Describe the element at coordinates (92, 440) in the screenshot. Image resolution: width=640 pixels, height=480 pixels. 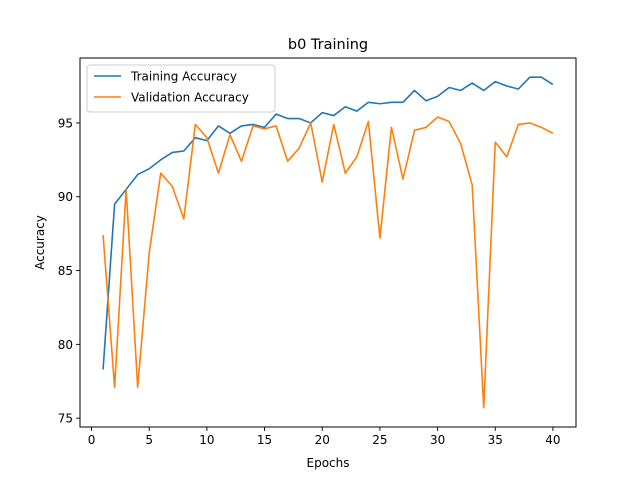
I see `x-tick-label: 0` at that location.